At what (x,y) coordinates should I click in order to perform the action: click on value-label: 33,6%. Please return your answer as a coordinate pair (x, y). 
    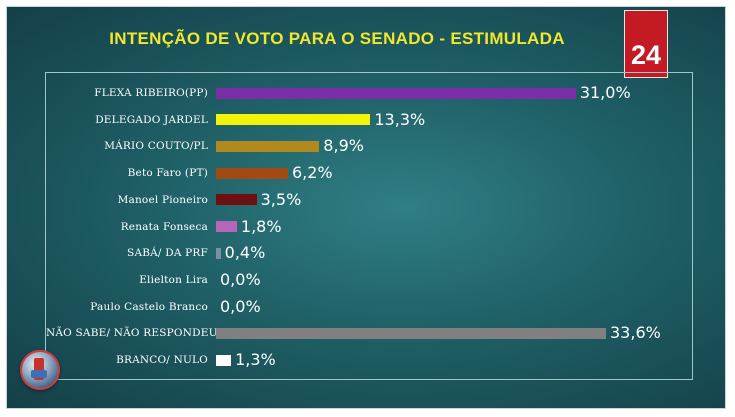
    Looking at the image, I should click on (635, 333).